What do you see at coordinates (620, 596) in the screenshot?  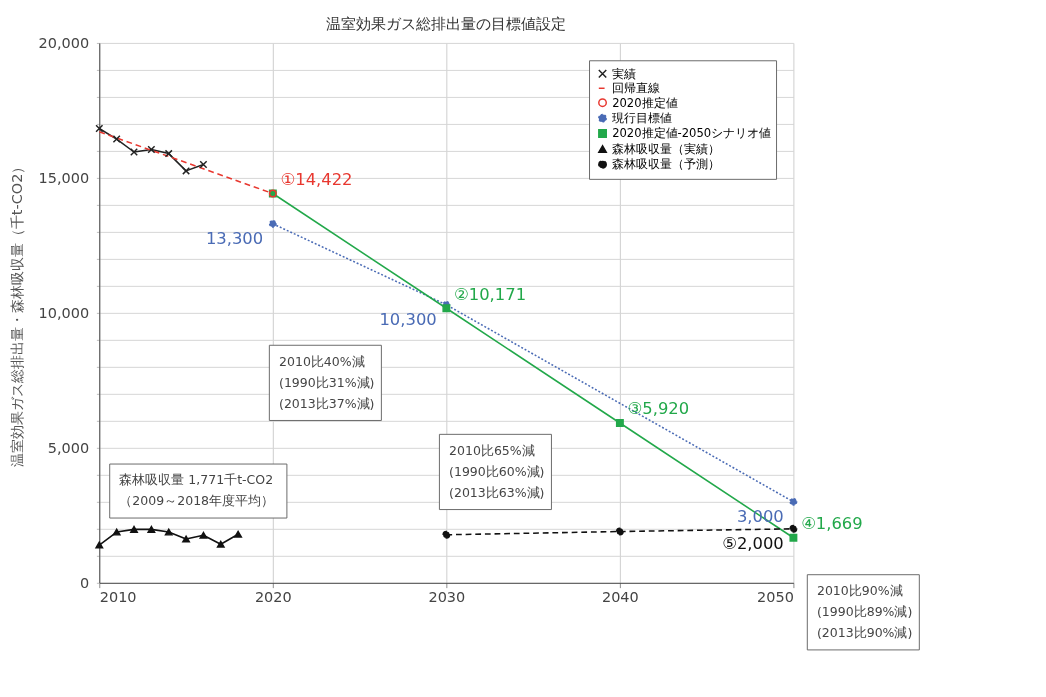 I see `x-tick-label: 2040` at bounding box center [620, 596].